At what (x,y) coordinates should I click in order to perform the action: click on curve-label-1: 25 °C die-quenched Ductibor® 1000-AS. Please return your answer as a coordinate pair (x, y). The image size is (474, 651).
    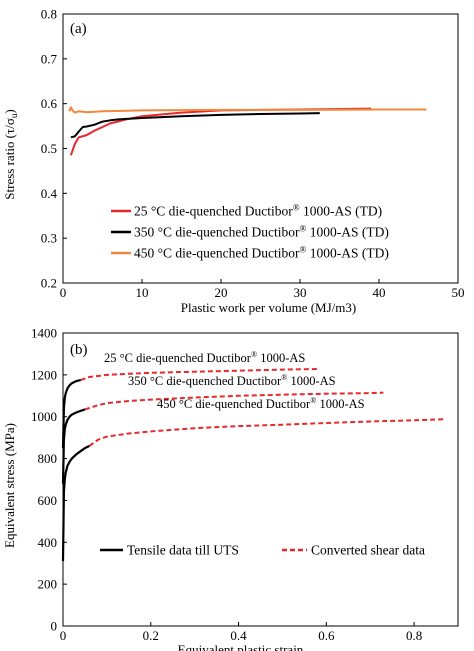
    Looking at the image, I should click on (204, 357).